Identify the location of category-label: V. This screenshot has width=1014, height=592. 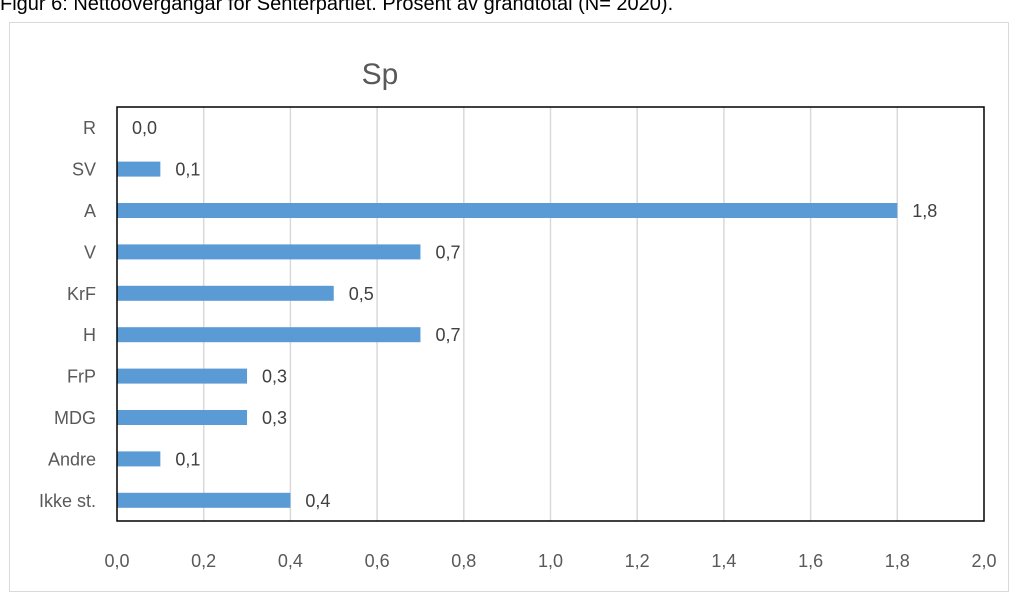
(90, 252).